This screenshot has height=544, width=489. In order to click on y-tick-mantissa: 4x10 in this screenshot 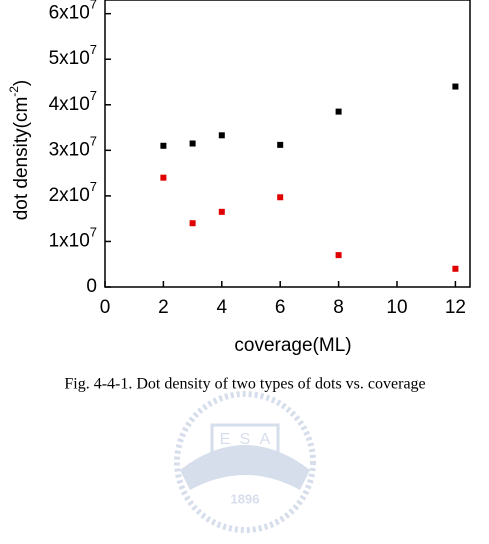, I will do `click(69, 104)`.